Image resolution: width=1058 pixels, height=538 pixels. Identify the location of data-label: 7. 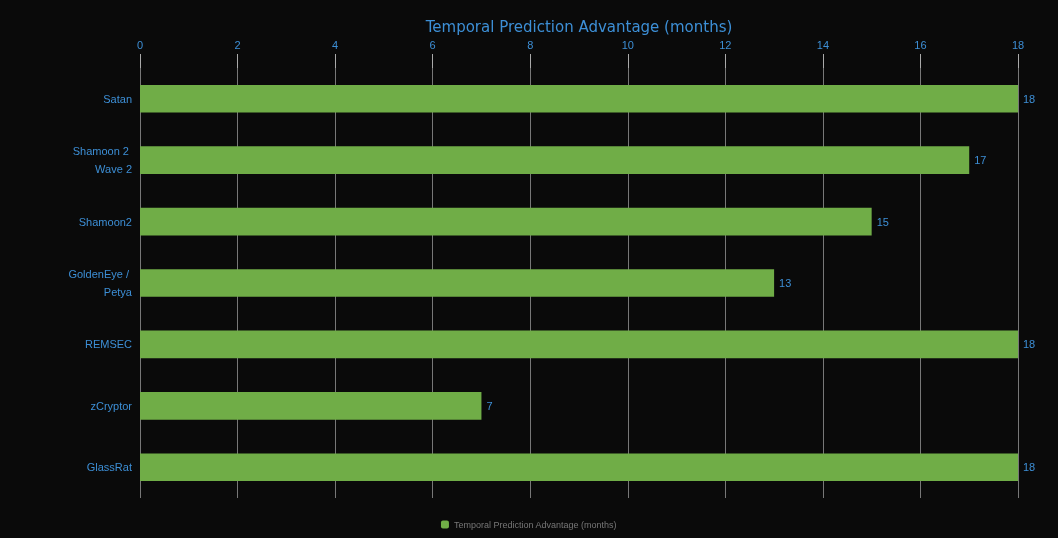
(489, 405).